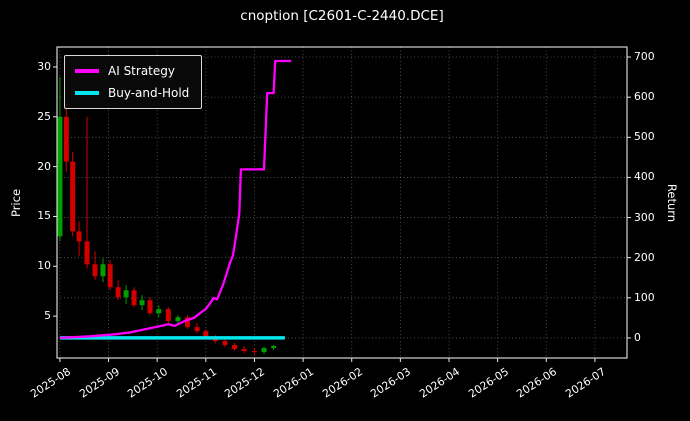 This screenshot has height=421, width=690. I want to click on legend: AI Strategy Buy-and-Hold, so click(133, 82).